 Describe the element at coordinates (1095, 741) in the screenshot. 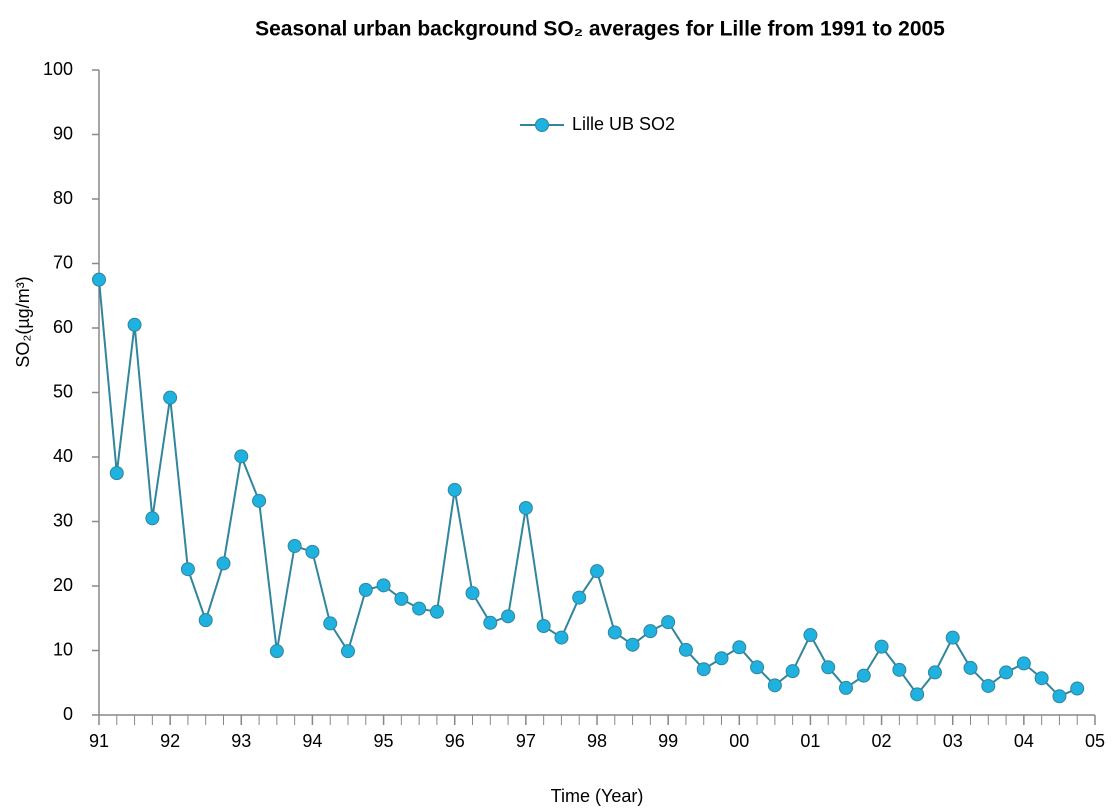

I see `x-tick-label: 05` at that location.